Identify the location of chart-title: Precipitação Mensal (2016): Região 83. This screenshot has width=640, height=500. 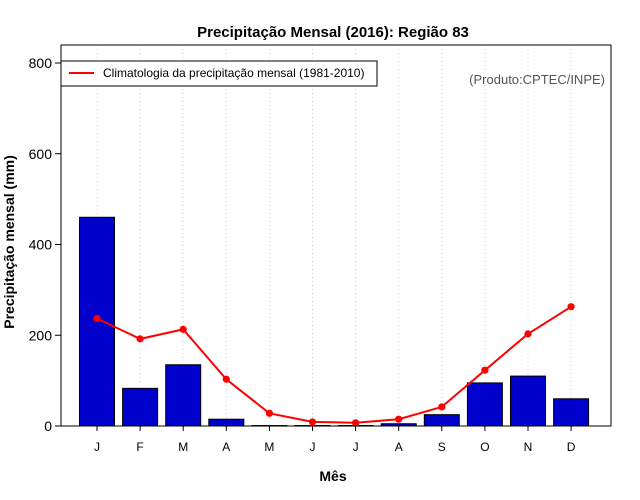
(333, 32).